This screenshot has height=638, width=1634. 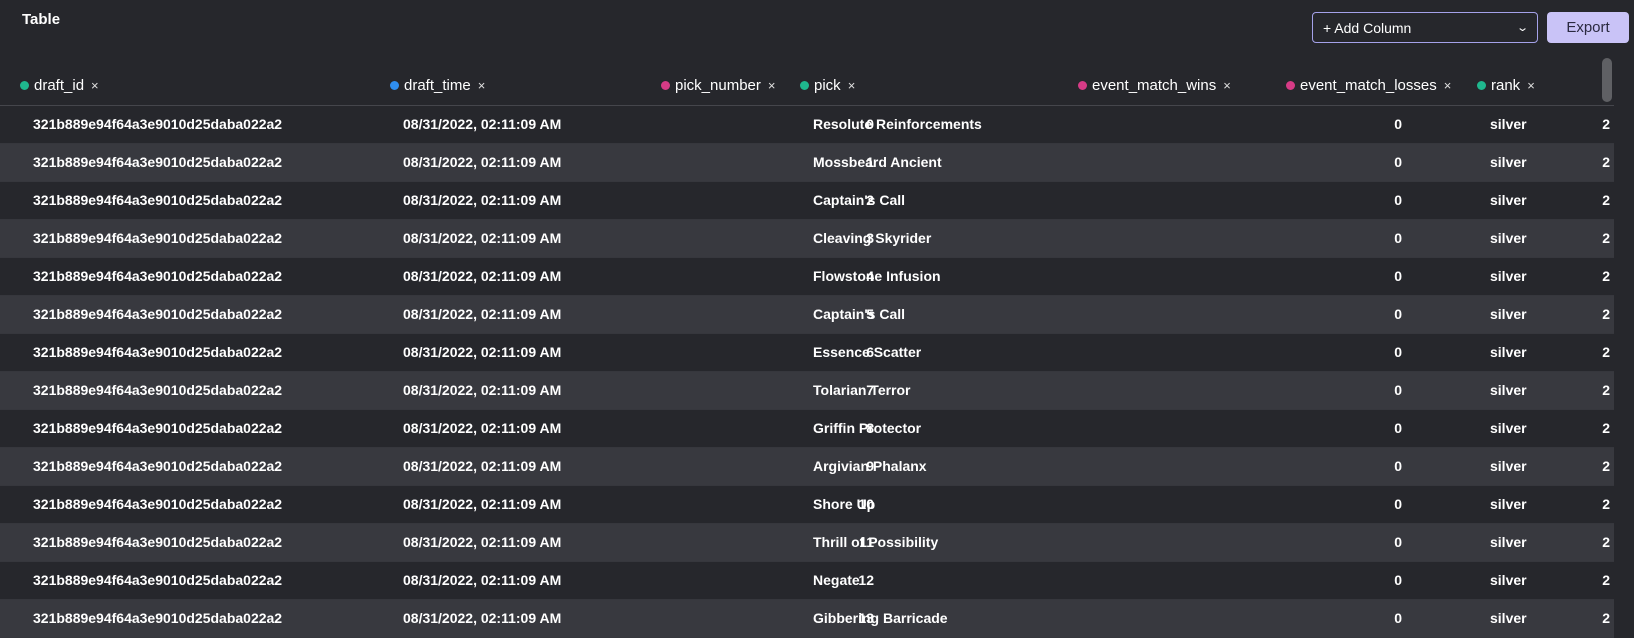 I want to click on column-header-pick-number: pick_number ×, so click(x=718, y=85).